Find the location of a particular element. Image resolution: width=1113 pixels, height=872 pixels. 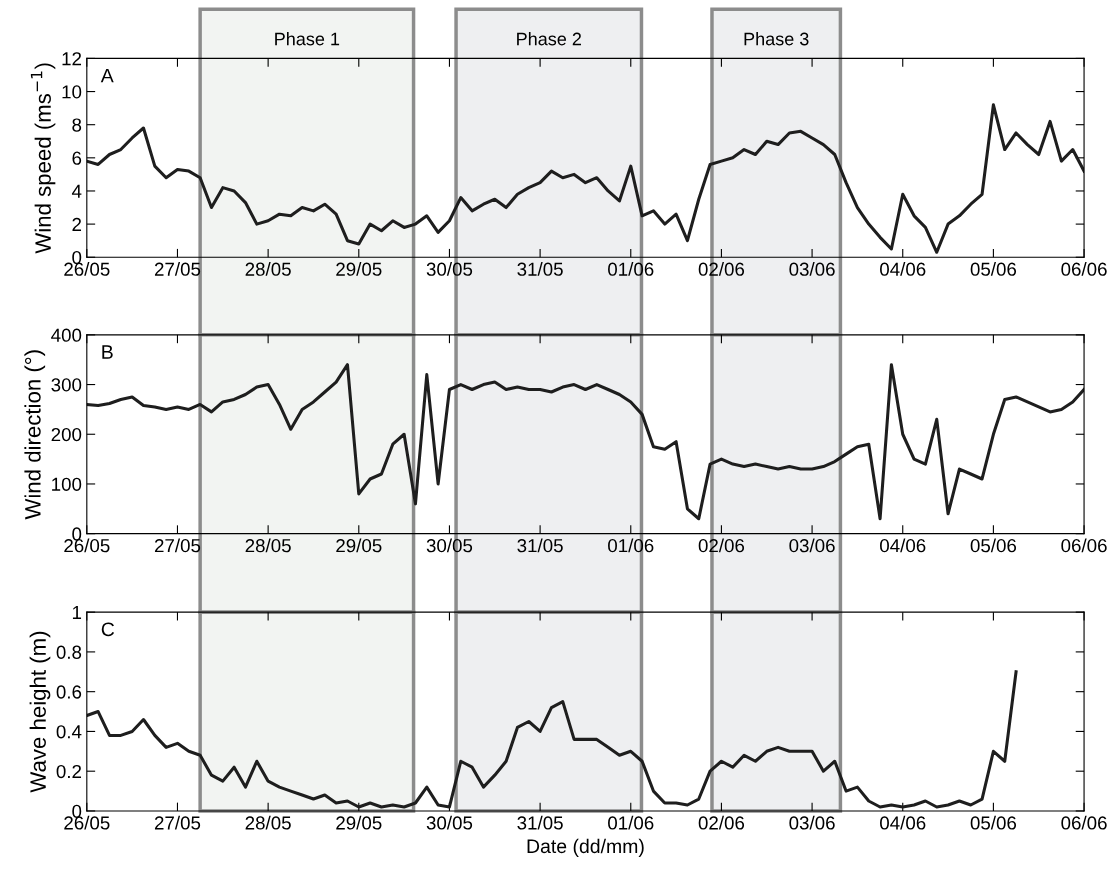

y-tick-label: 0.8 is located at coordinates (69, 652).